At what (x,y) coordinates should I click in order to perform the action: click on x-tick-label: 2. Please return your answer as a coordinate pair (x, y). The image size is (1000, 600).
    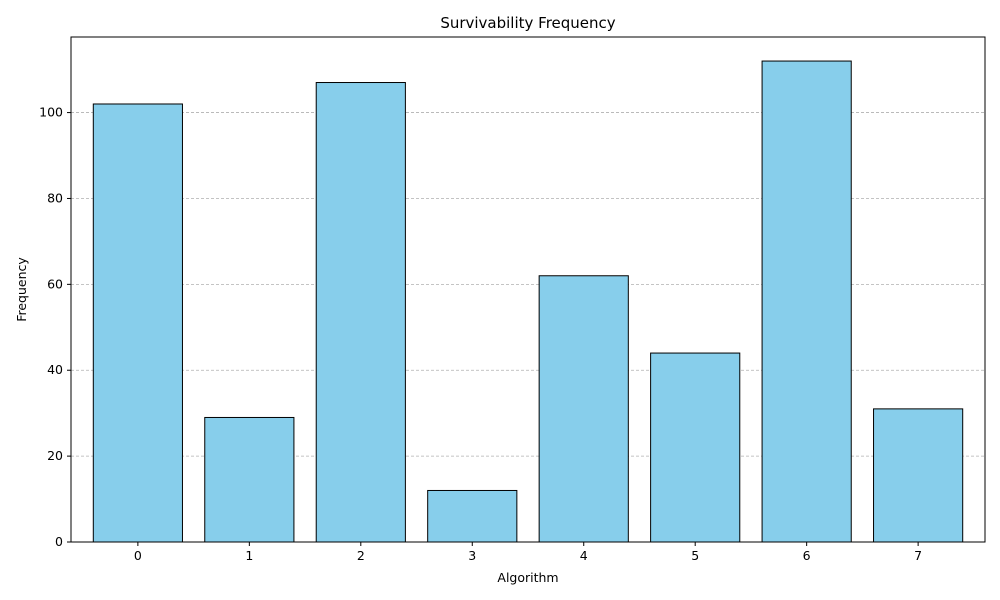
    Looking at the image, I should click on (361, 555).